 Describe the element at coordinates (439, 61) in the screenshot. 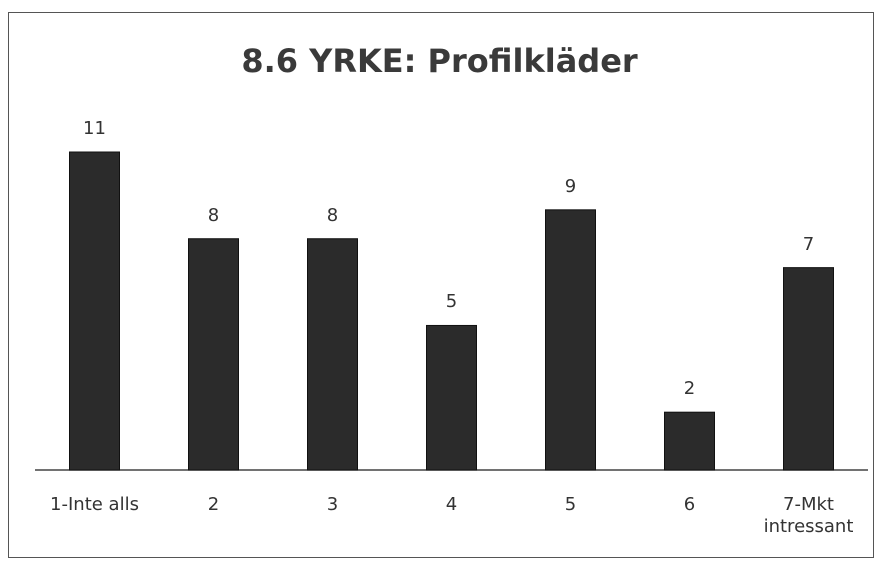

I see `chart-title: 8.6 YRKE: Profilkläder` at that location.